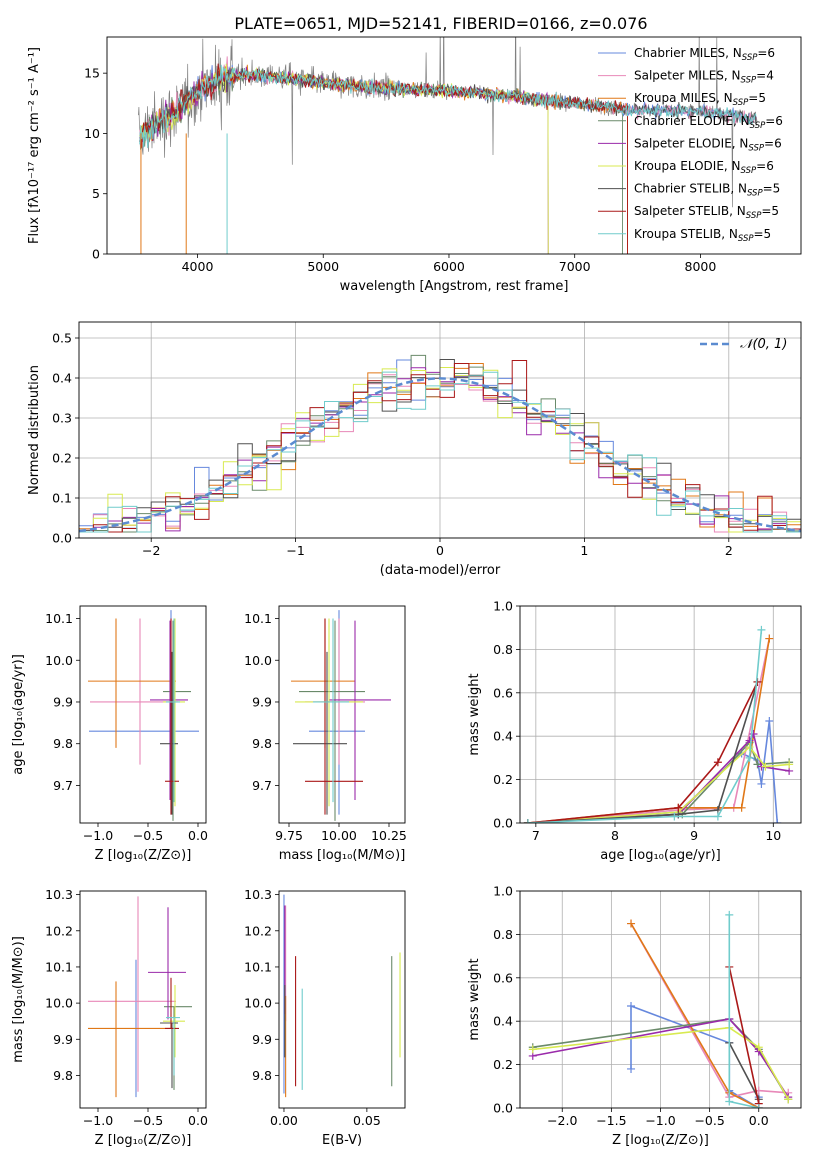  I want to click on residual-histogram, so click(440, 452).